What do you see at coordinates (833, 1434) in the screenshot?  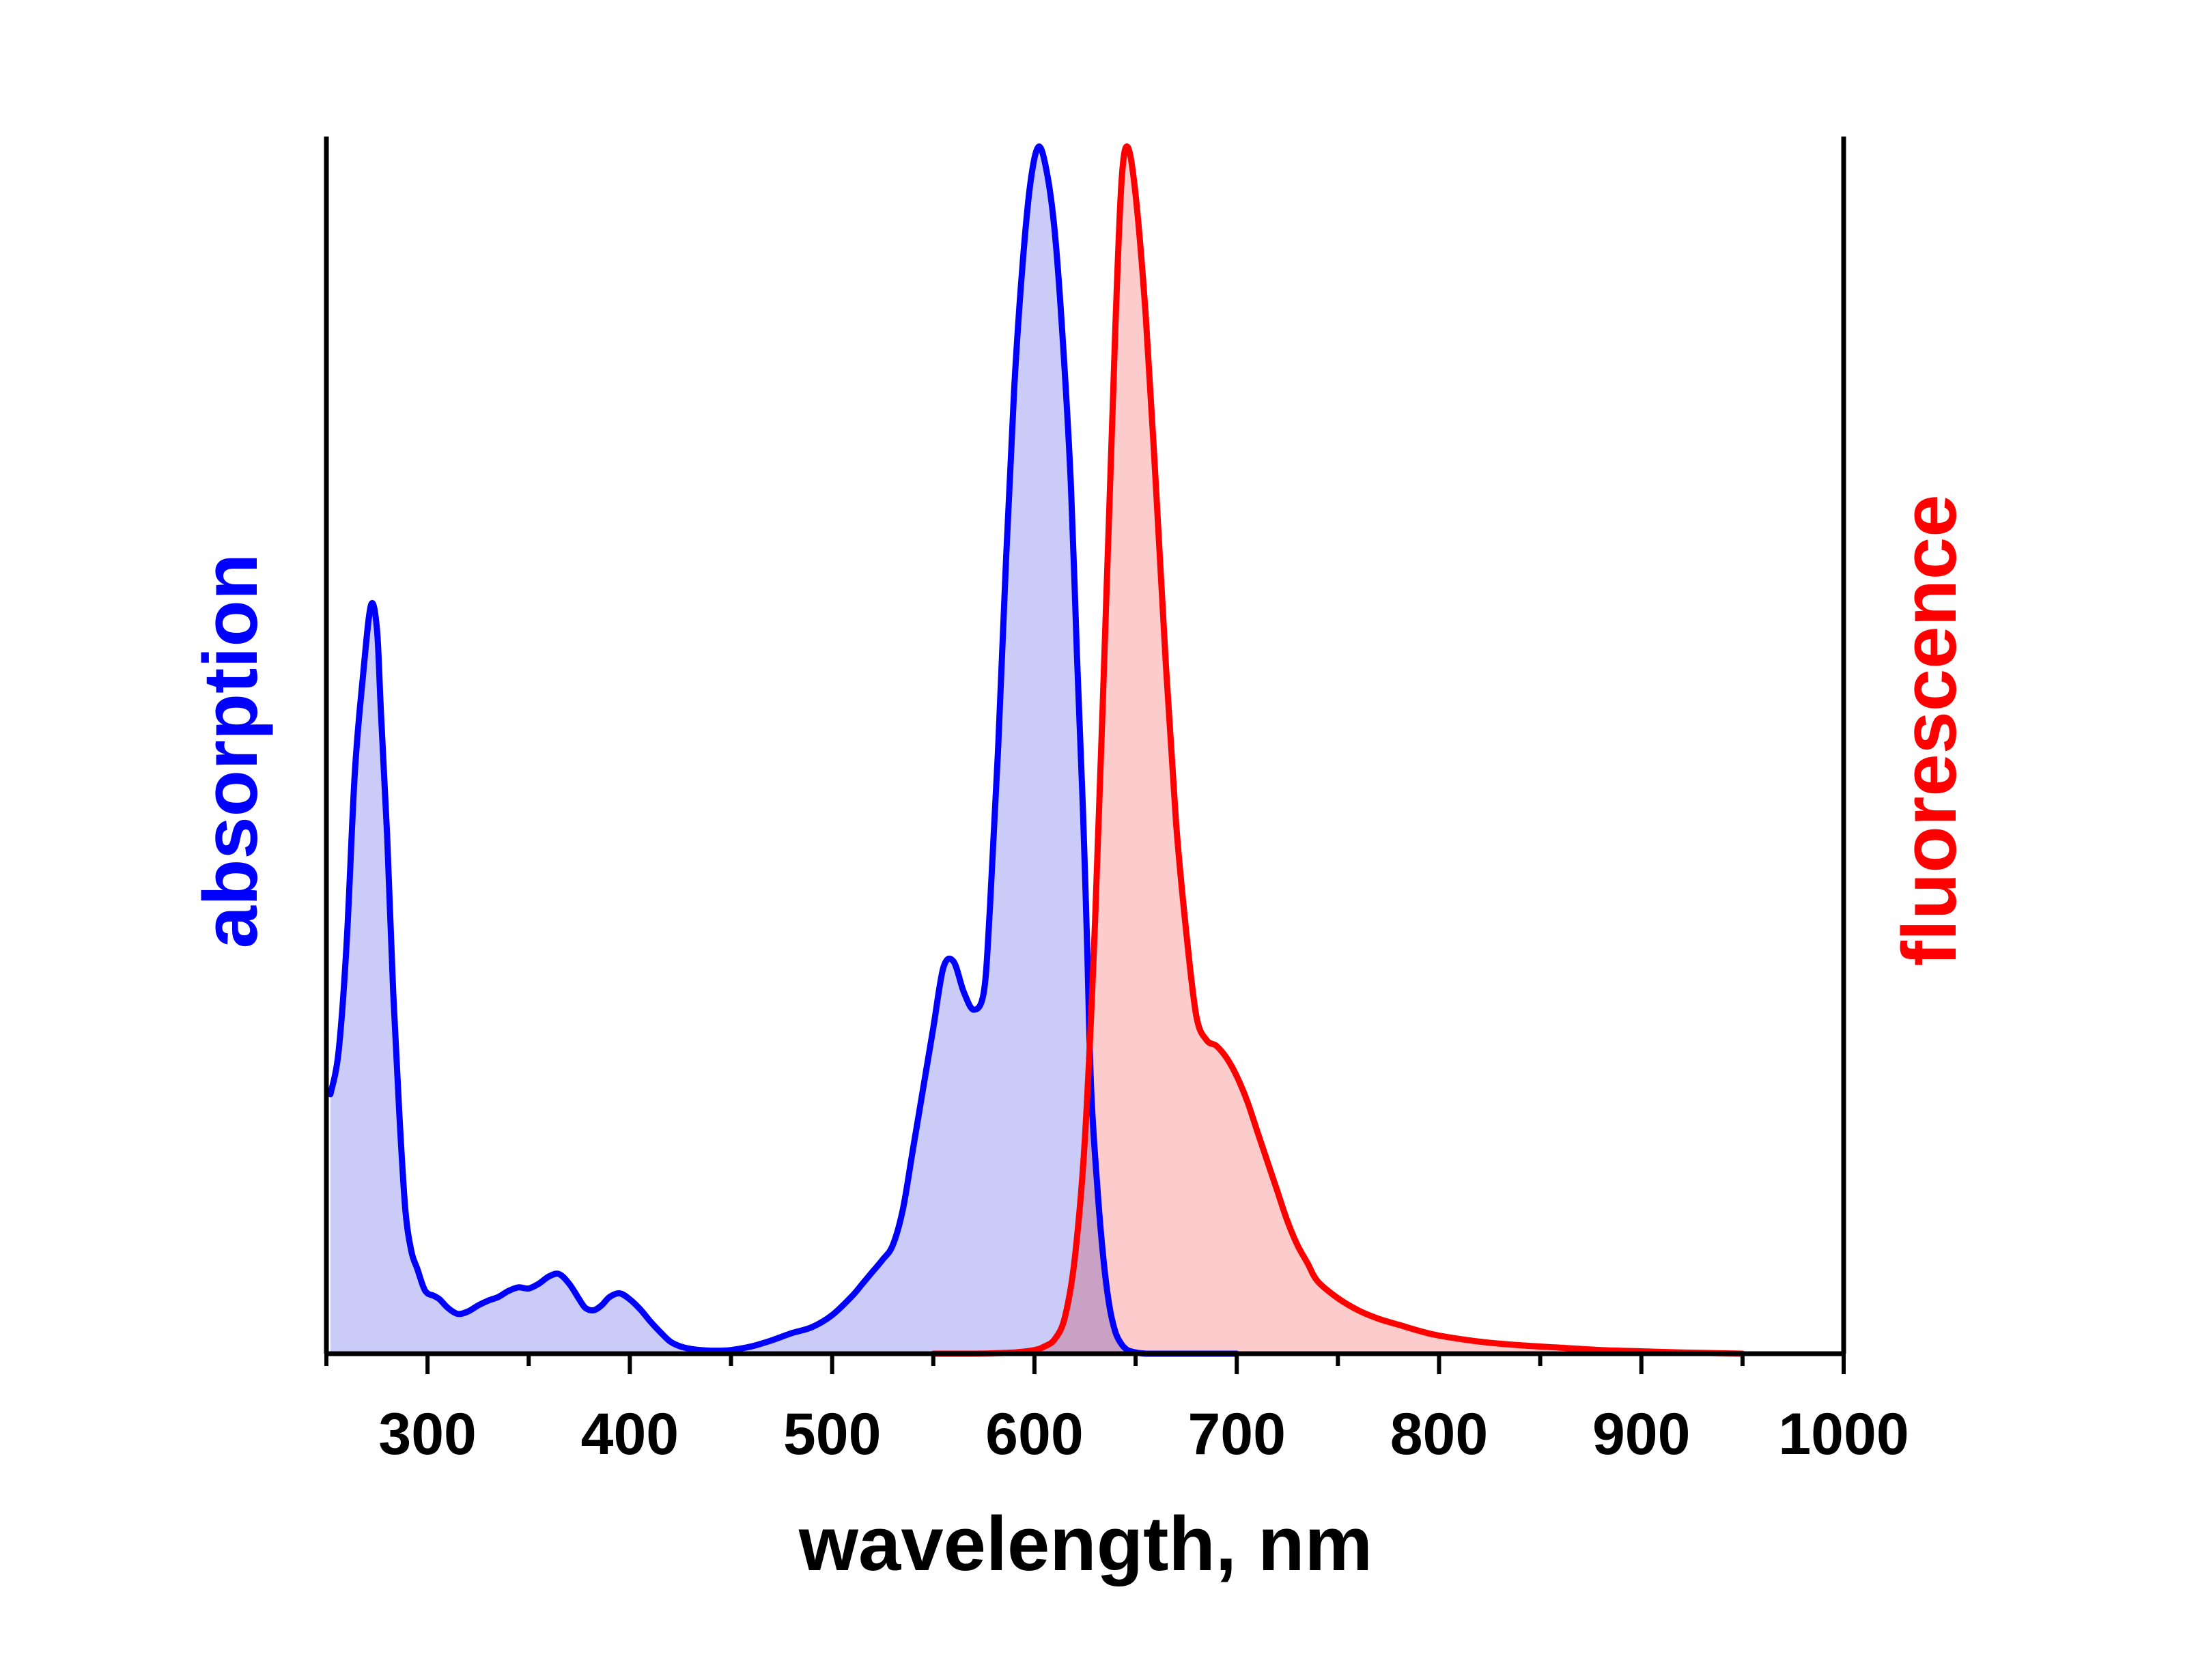 I see `x-tick-label: 500` at bounding box center [833, 1434].